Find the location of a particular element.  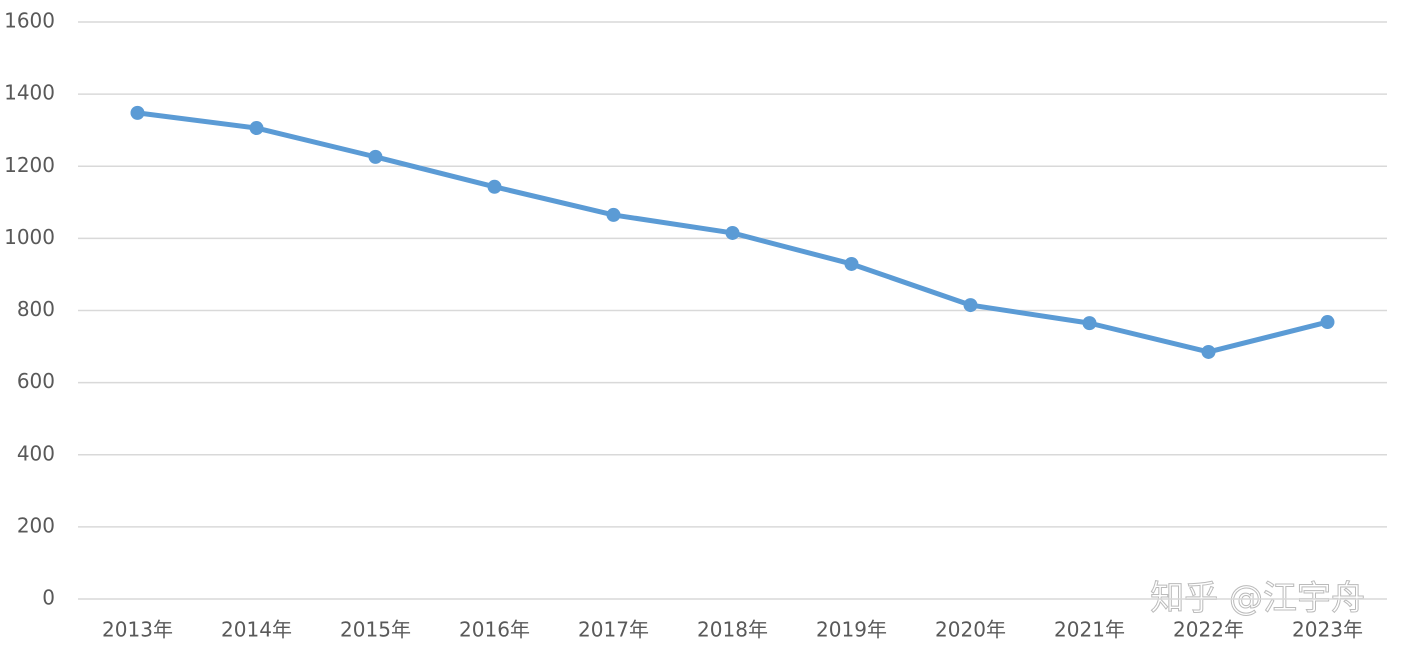

y-tick-label: 0 is located at coordinates (48, 598).